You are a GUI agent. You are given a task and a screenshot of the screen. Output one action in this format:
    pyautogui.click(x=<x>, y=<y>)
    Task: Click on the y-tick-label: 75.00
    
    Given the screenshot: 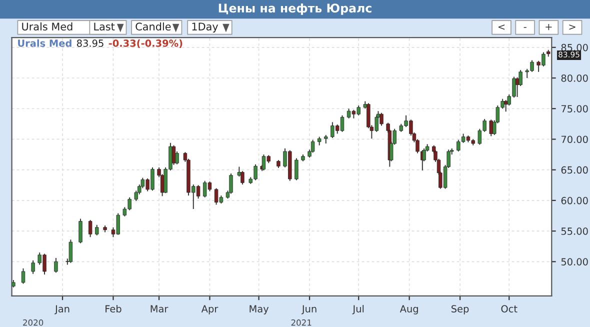 What is the action you would take?
    pyautogui.click(x=574, y=108)
    